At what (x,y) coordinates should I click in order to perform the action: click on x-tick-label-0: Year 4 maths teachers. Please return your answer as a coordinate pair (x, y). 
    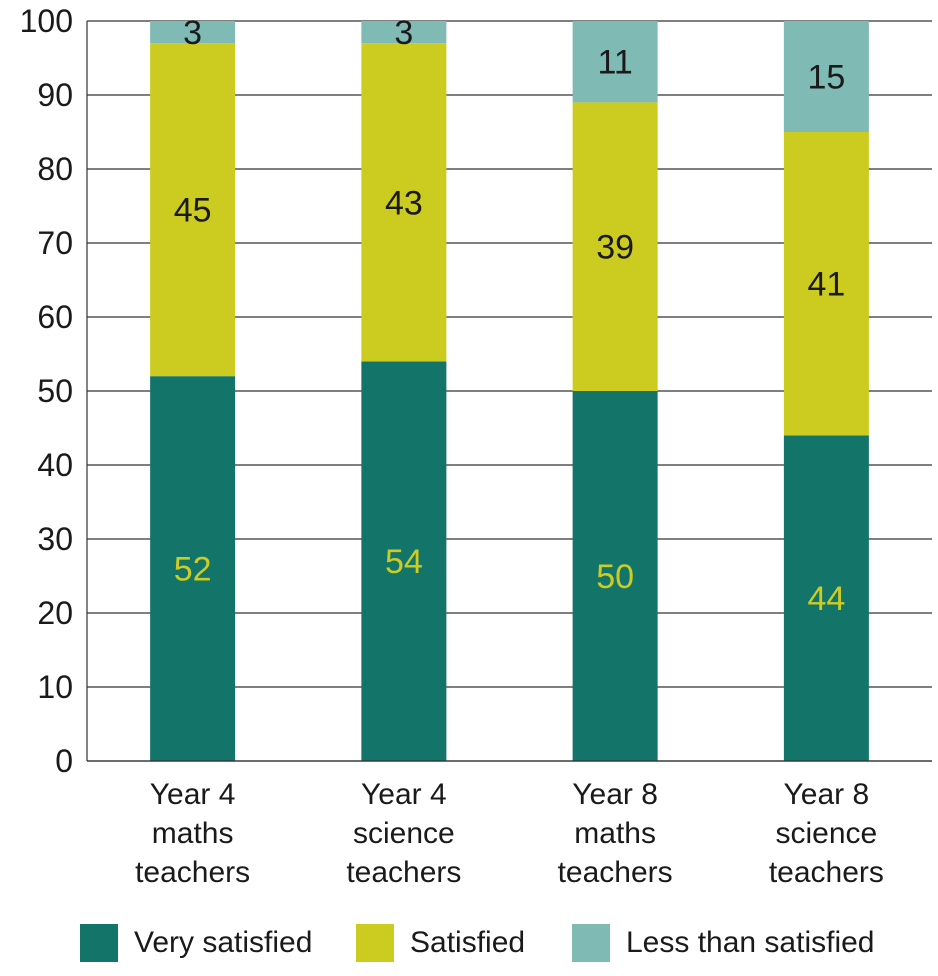
    Looking at the image, I should click on (192, 833).